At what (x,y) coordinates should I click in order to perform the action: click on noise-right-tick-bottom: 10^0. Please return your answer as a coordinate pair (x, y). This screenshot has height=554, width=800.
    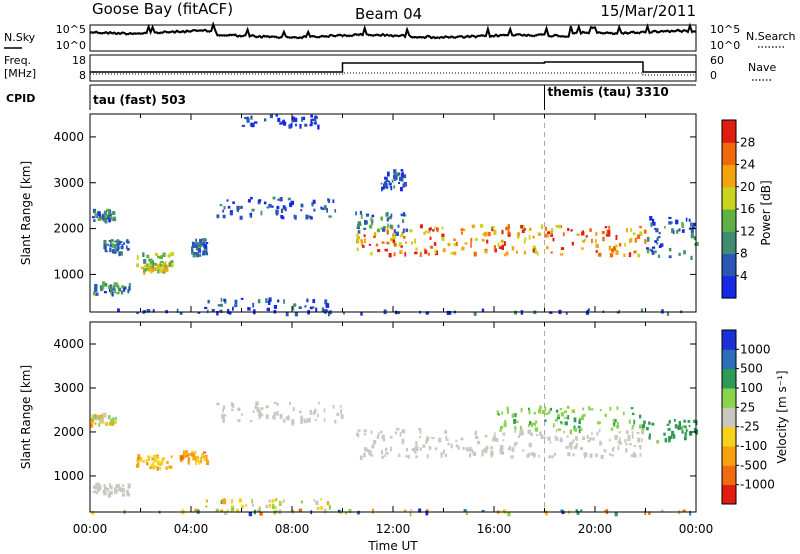
    Looking at the image, I should click on (725, 45).